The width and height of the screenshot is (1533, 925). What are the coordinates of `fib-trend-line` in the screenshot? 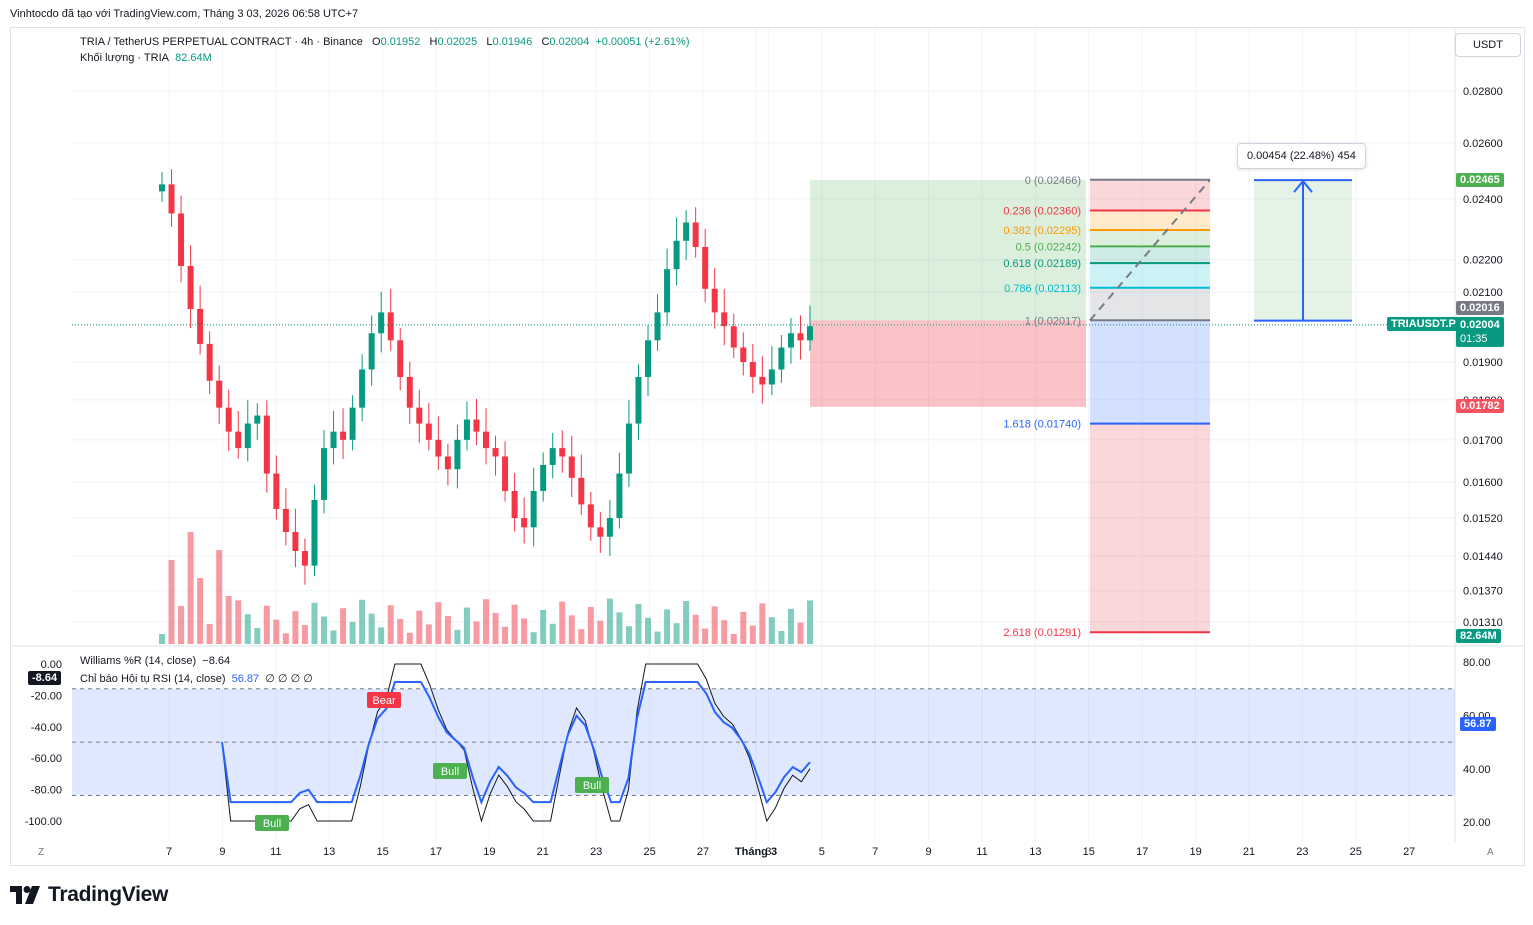 It's located at (1150, 250).